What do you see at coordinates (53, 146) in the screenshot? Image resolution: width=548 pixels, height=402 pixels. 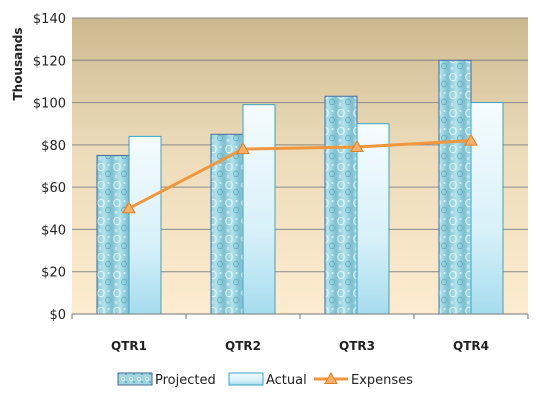 I see `y-tick-label: $80` at bounding box center [53, 146].